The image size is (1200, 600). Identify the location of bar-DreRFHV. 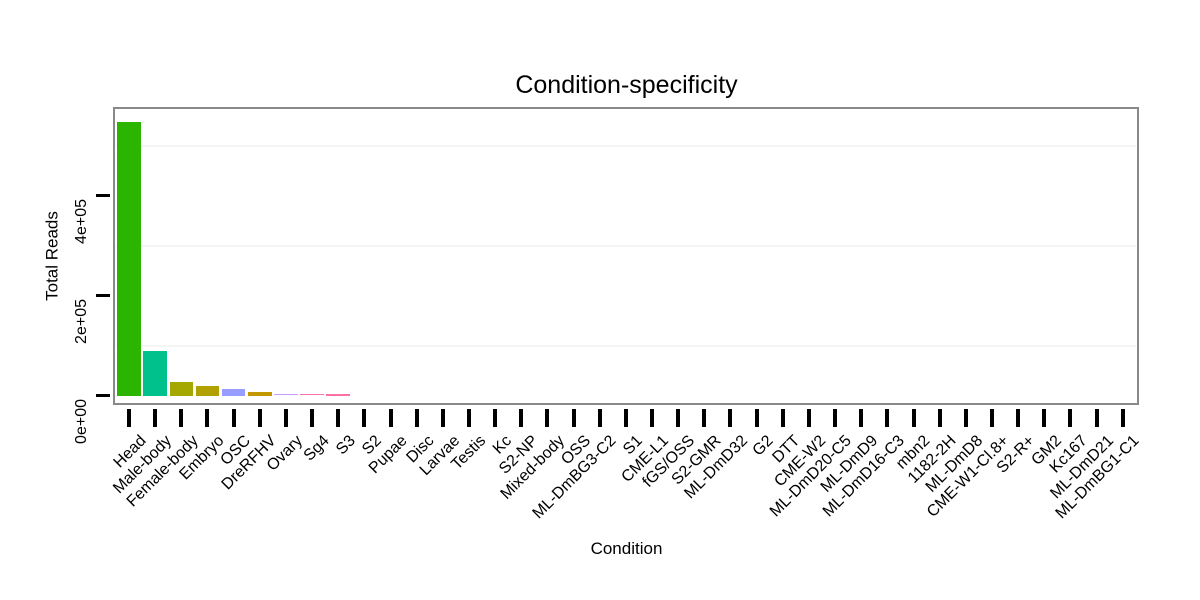
(260, 394).